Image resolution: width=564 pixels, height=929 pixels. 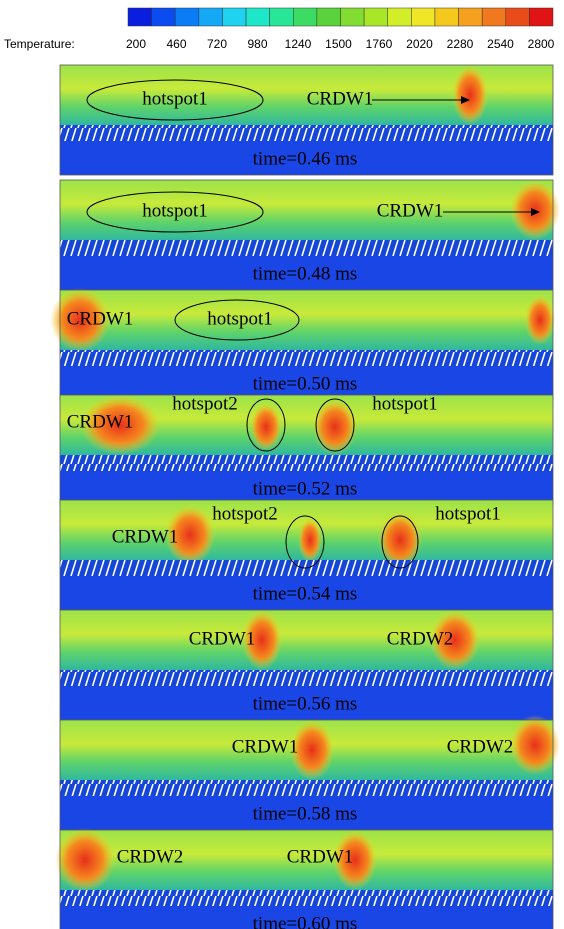 I want to click on time-label: time=0.50 ms, so click(x=305, y=383).